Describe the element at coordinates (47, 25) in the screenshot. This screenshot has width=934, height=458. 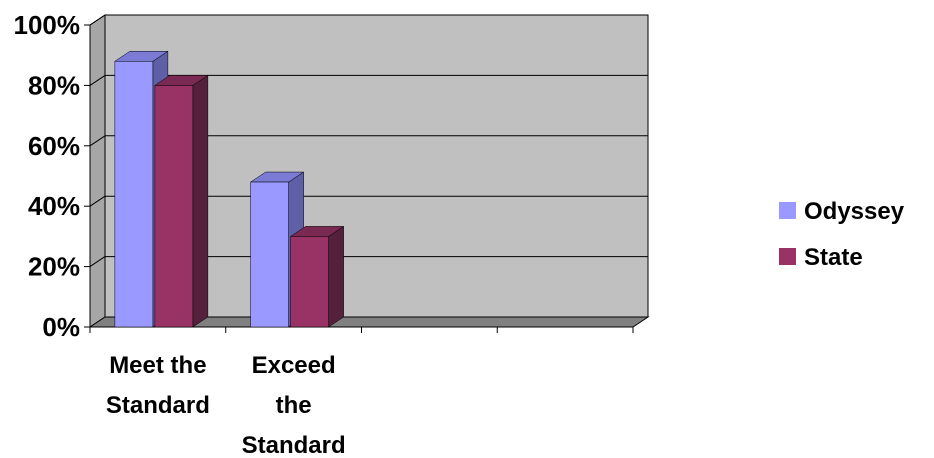
I see `y-tick-label: 100%` at that location.